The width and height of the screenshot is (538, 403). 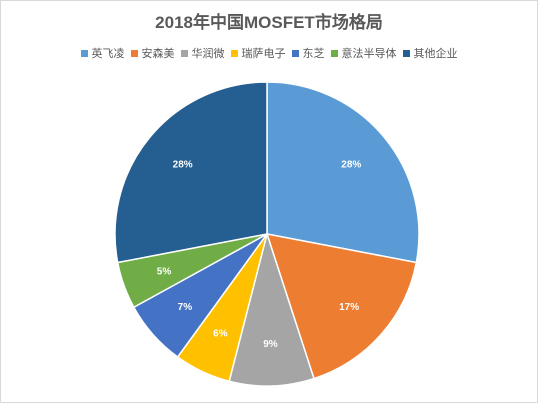 I want to click on legend-item: 瑞萨电子, so click(x=258, y=53).